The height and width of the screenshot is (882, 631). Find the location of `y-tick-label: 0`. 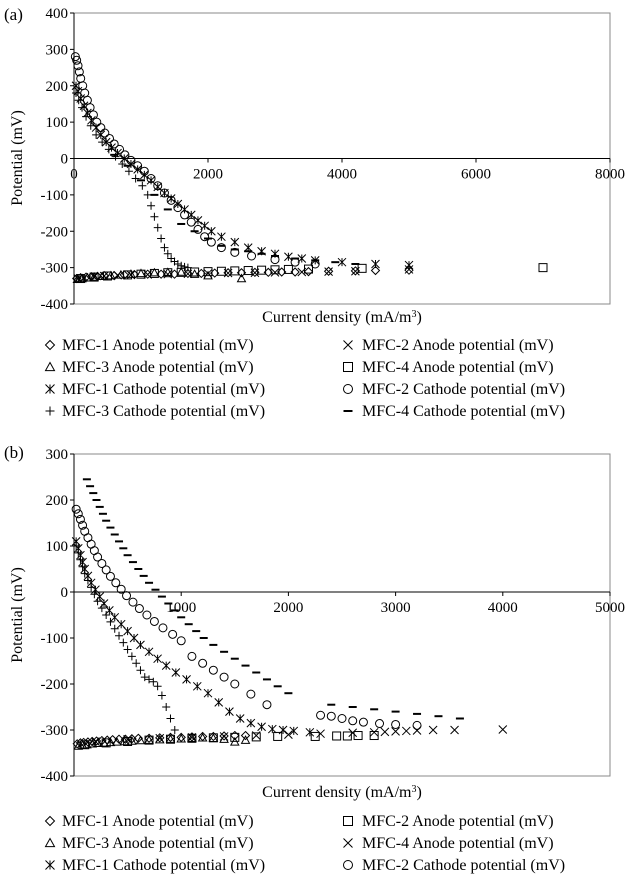

y-tick-label: 0 is located at coordinates (65, 160).